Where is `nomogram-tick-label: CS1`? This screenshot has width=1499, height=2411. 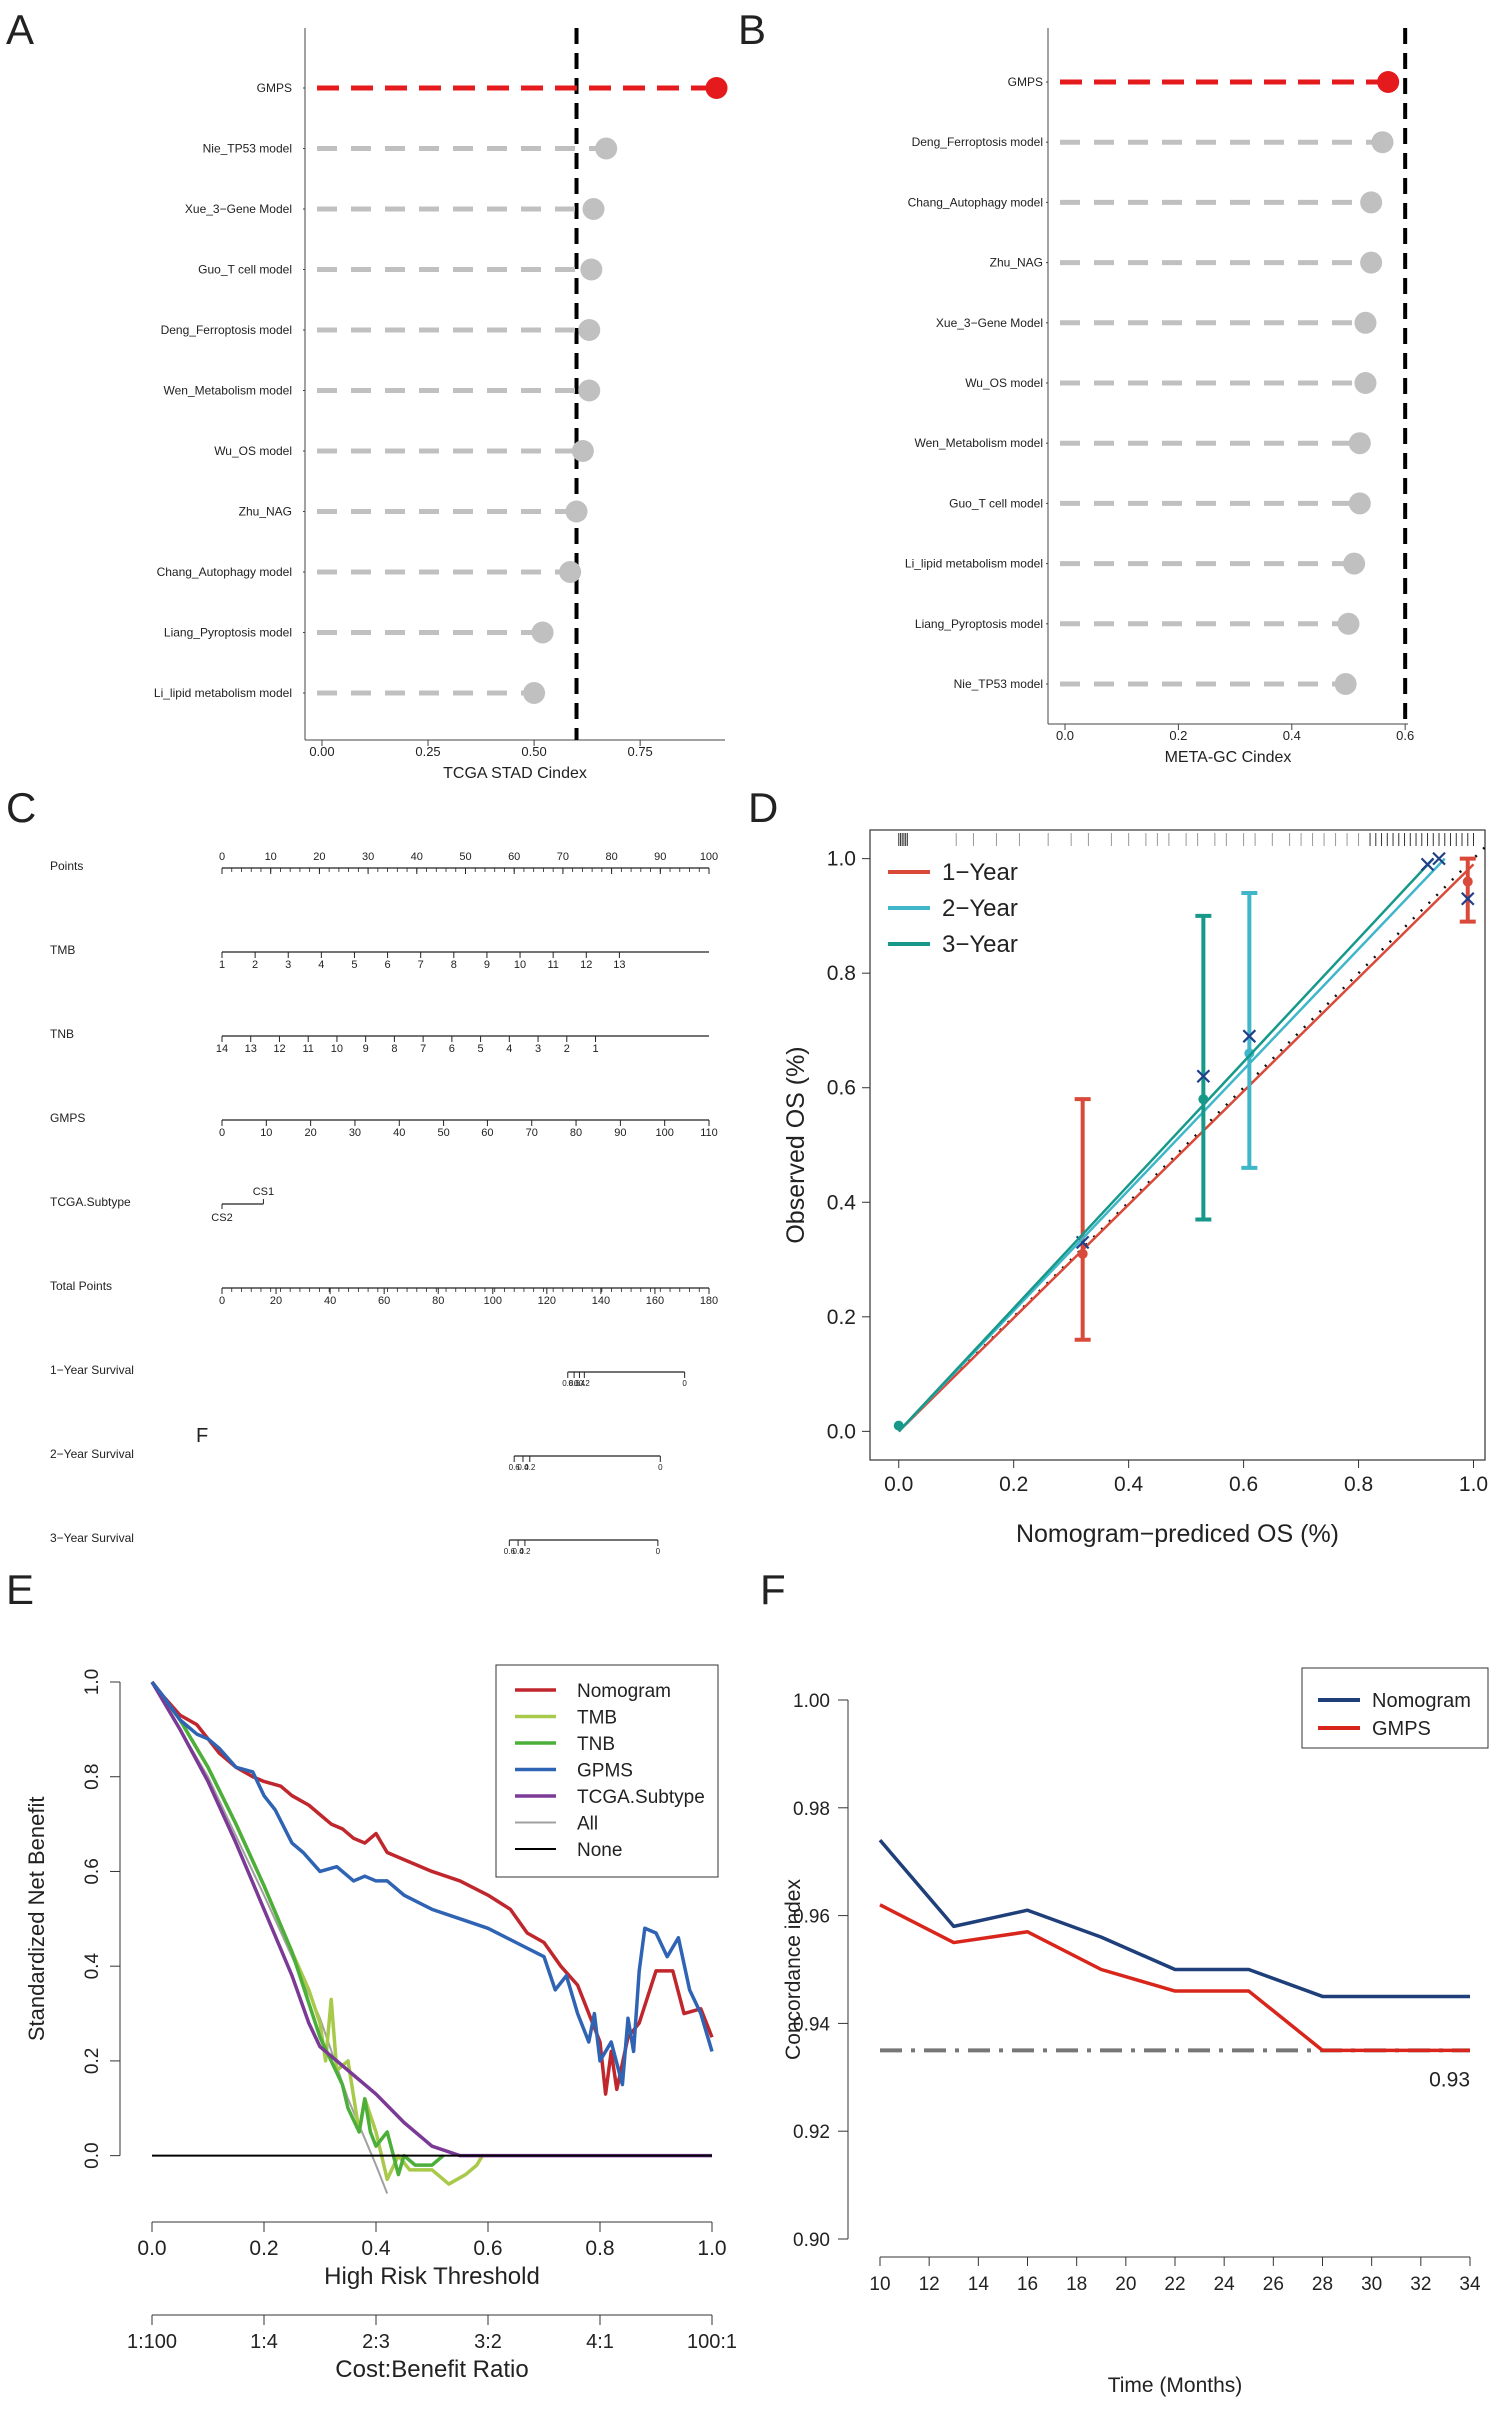
nomogram-tick-label: CS1 is located at coordinates (263, 1192).